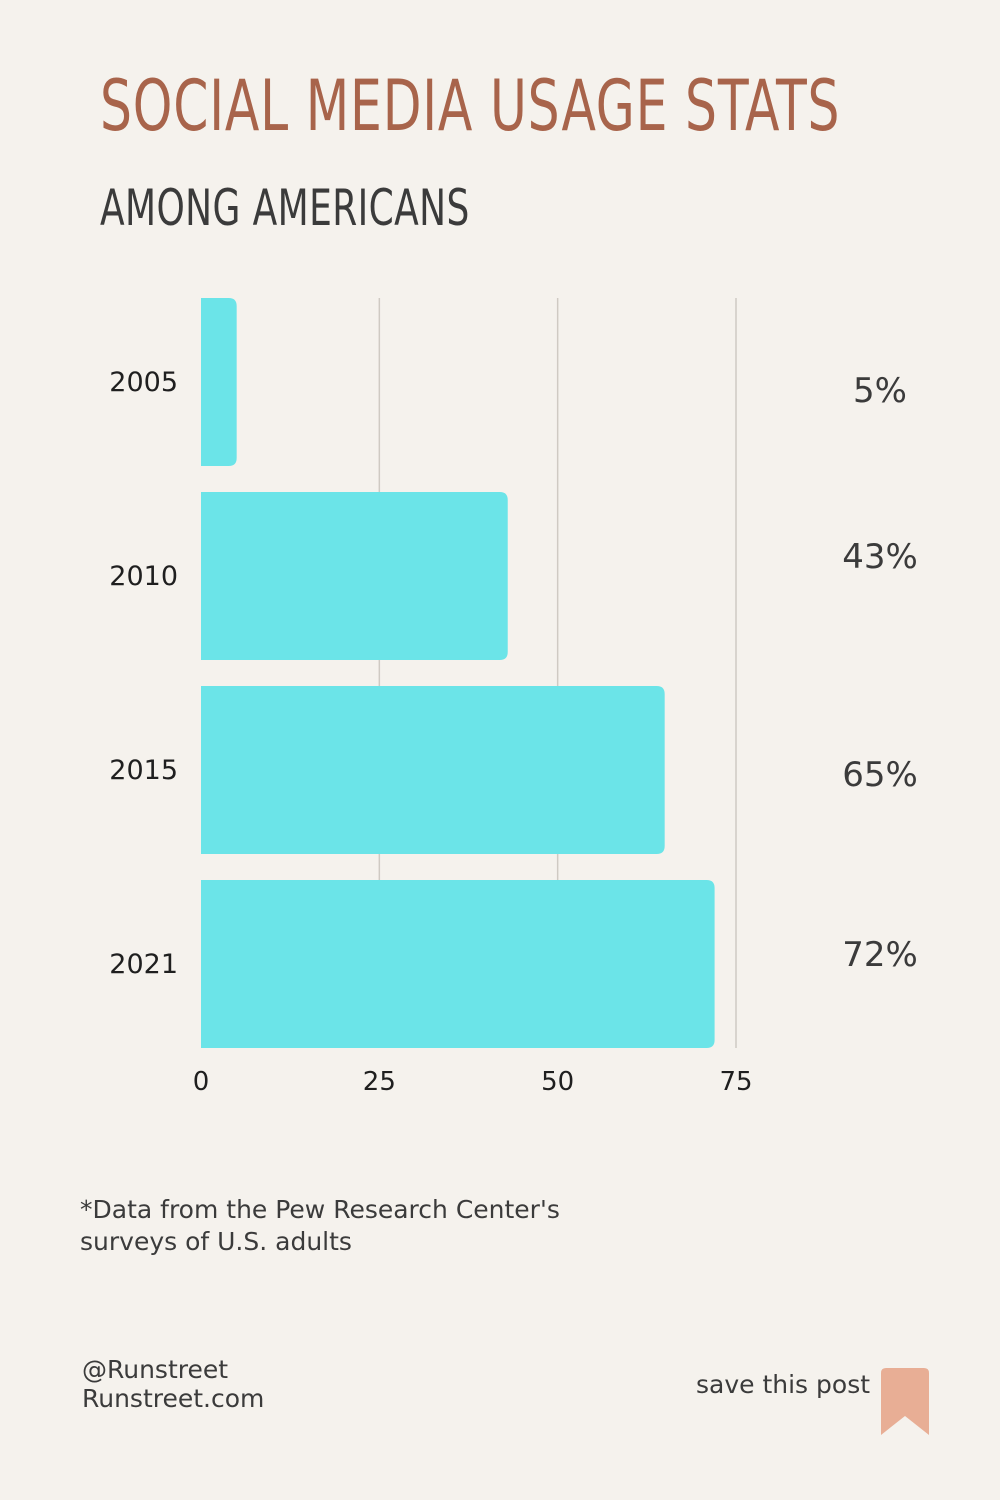 This screenshot has width=1000, height=1500. Describe the element at coordinates (880, 775) in the screenshot. I see `value-label-2015: 65%` at that location.